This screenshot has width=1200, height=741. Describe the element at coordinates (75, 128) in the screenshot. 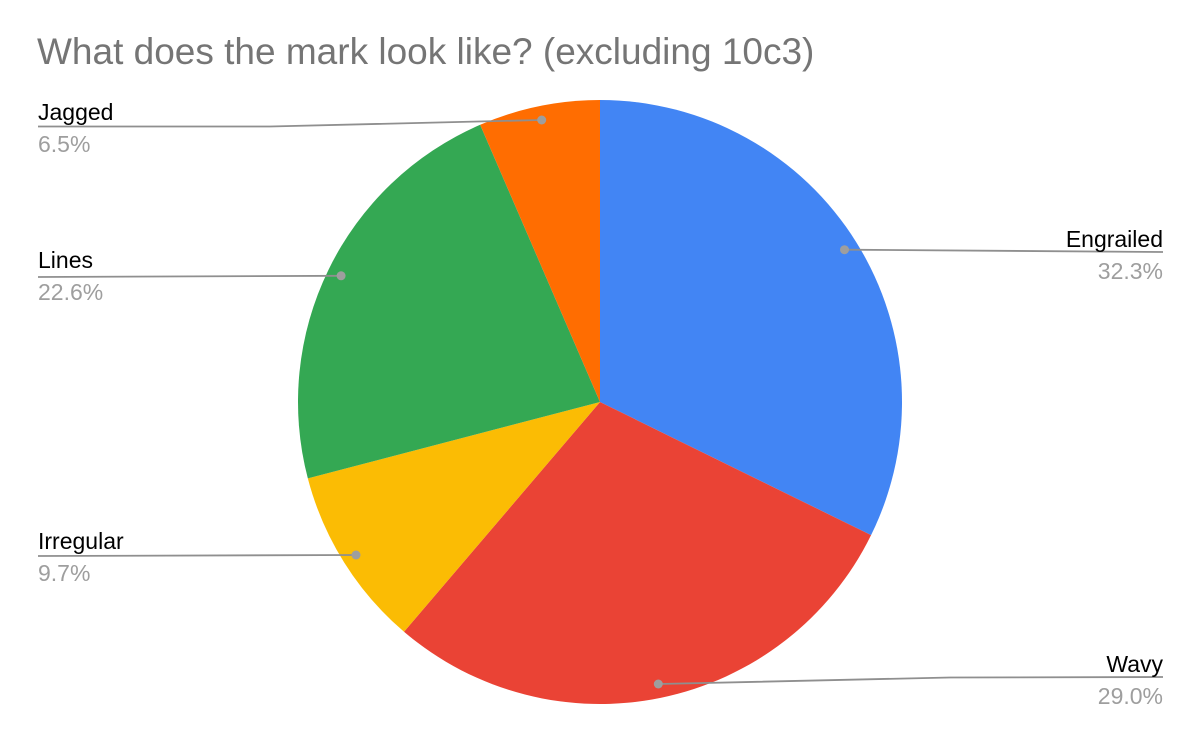

I see `callout-jagged: Jagged 6.5%` at that location.